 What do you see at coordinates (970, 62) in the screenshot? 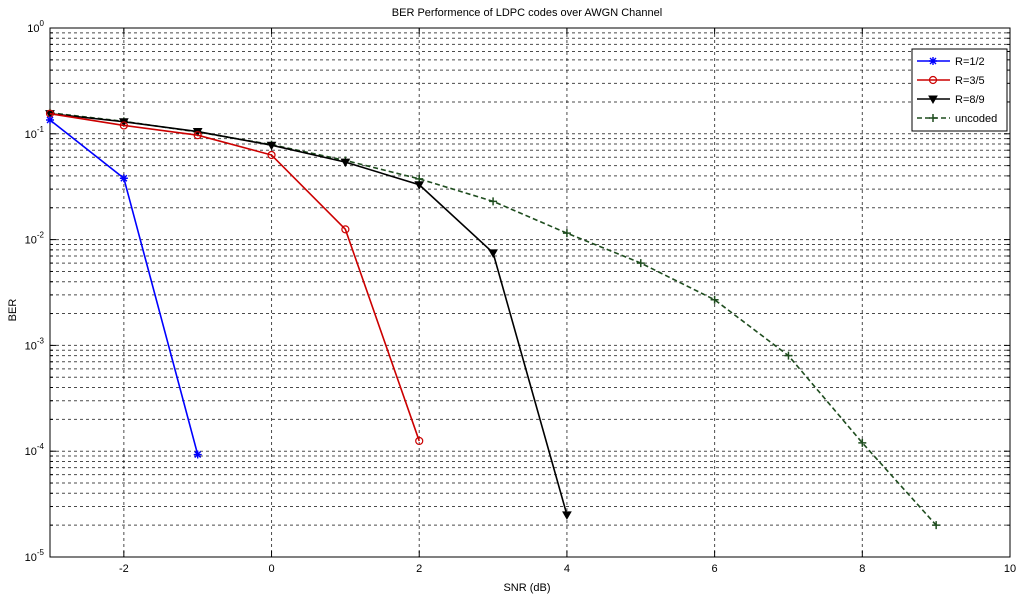
I see `legend-label: R=1/2` at bounding box center [970, 62].